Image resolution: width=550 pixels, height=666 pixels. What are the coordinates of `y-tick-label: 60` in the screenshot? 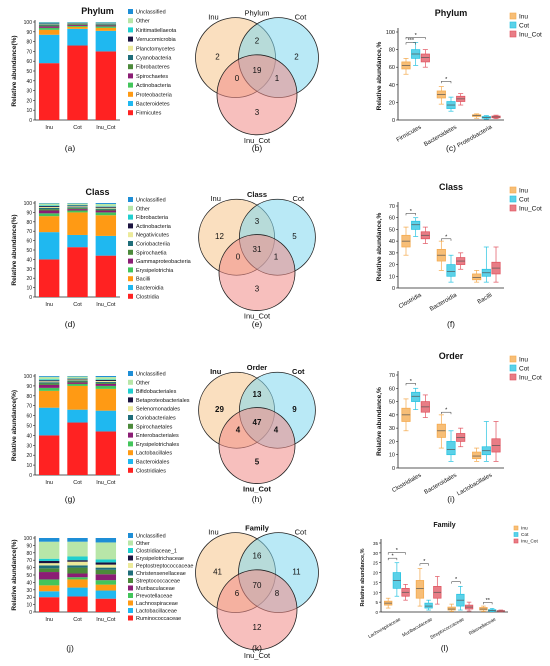 It's located at (29, 242).